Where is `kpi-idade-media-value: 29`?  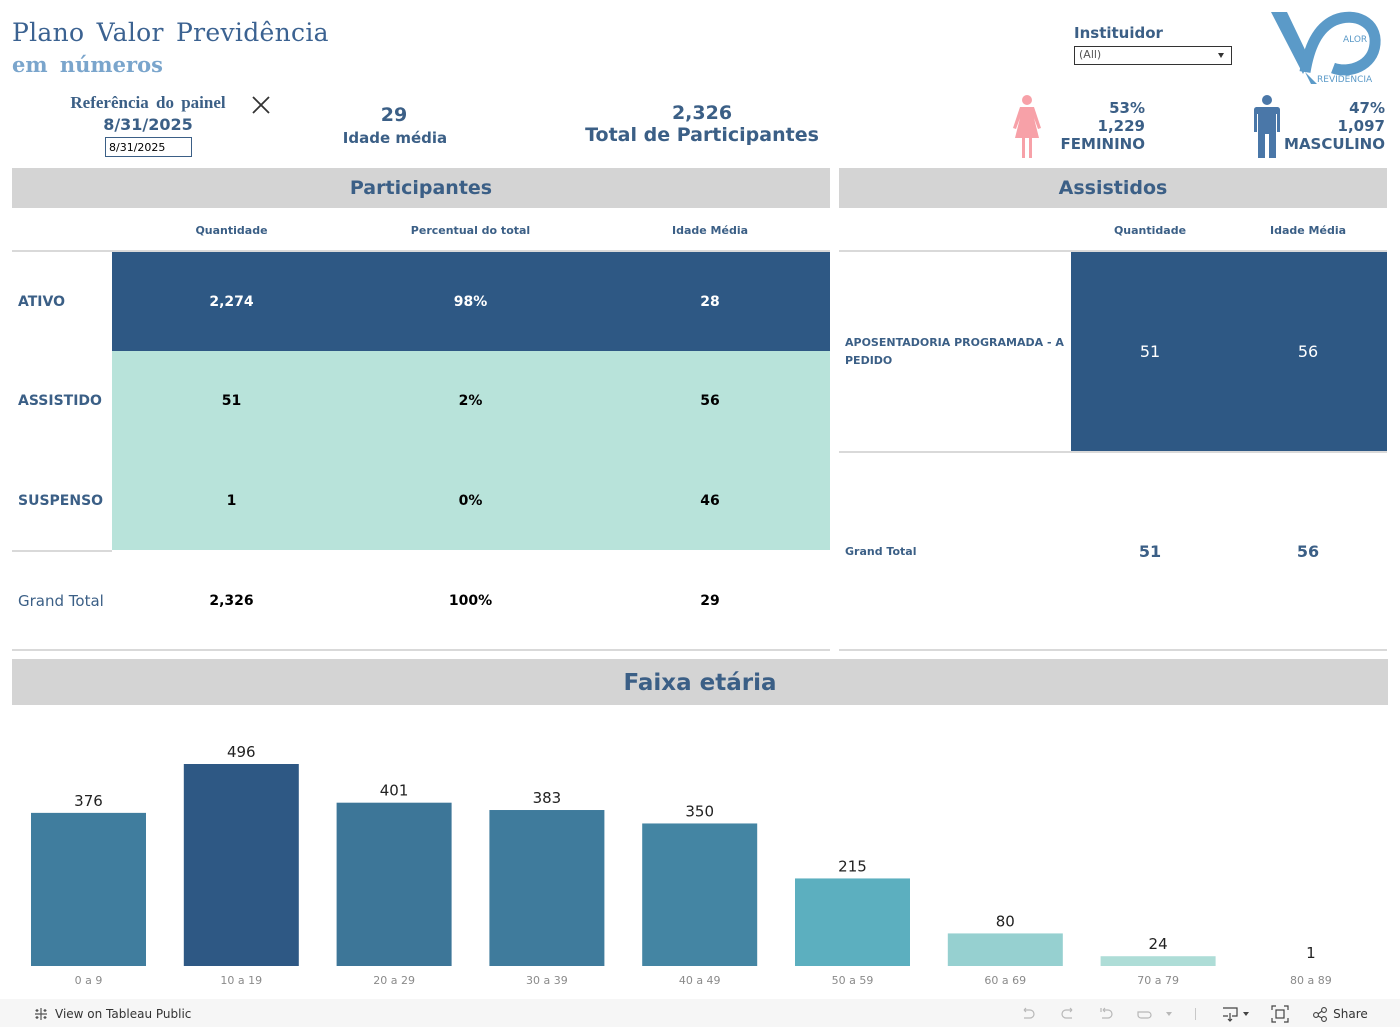
kpi-idade-media-value: 29 is located at coordinates (394, 115).